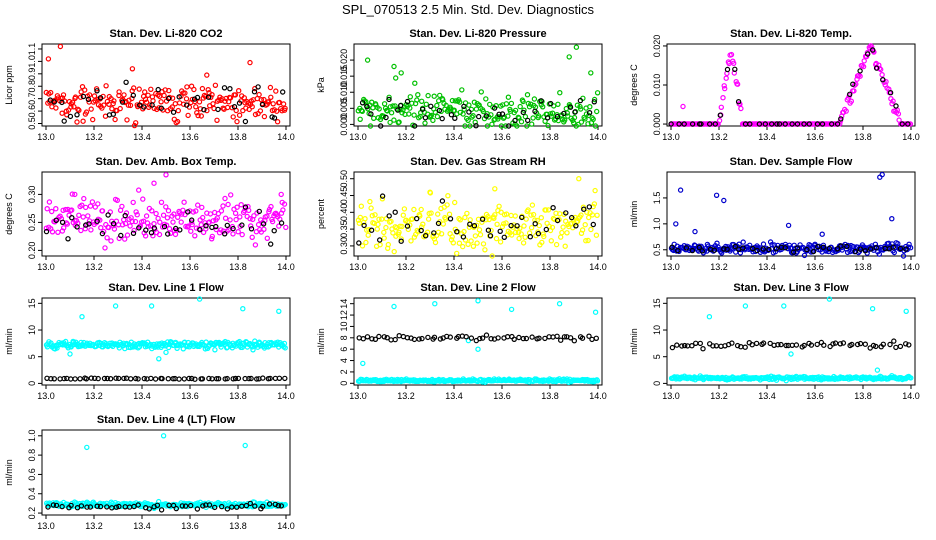 The image size is (936, 540). What do you see at coordinates (164, 225) in the screenshot?
I see `series-reference` at bounding box center [164, 225].